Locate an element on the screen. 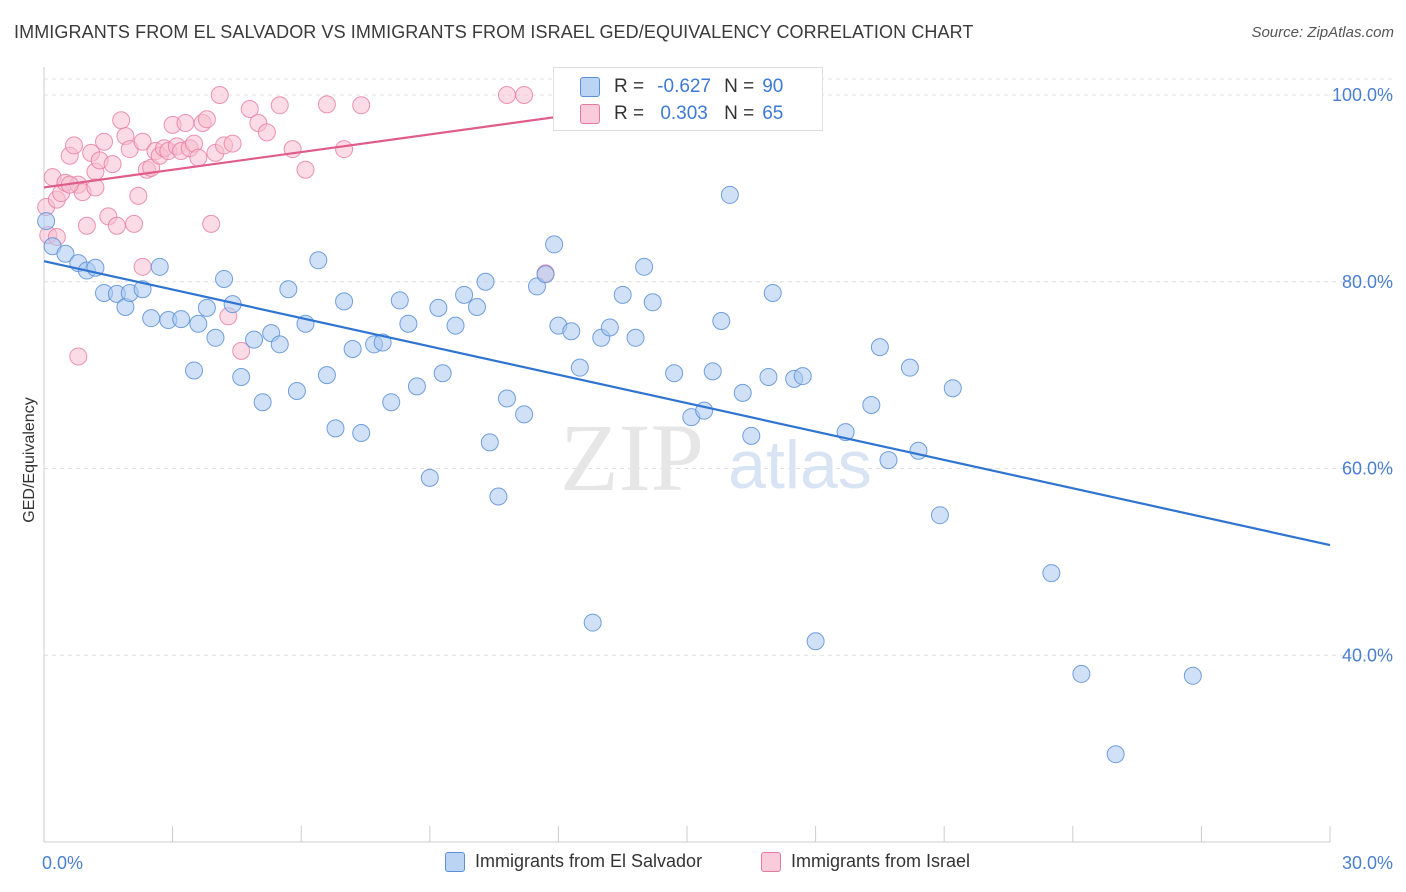 The image size is (1406, 892). stats-row-israel: R = 0.303 N = 65 is located at coordinates (668, 114).